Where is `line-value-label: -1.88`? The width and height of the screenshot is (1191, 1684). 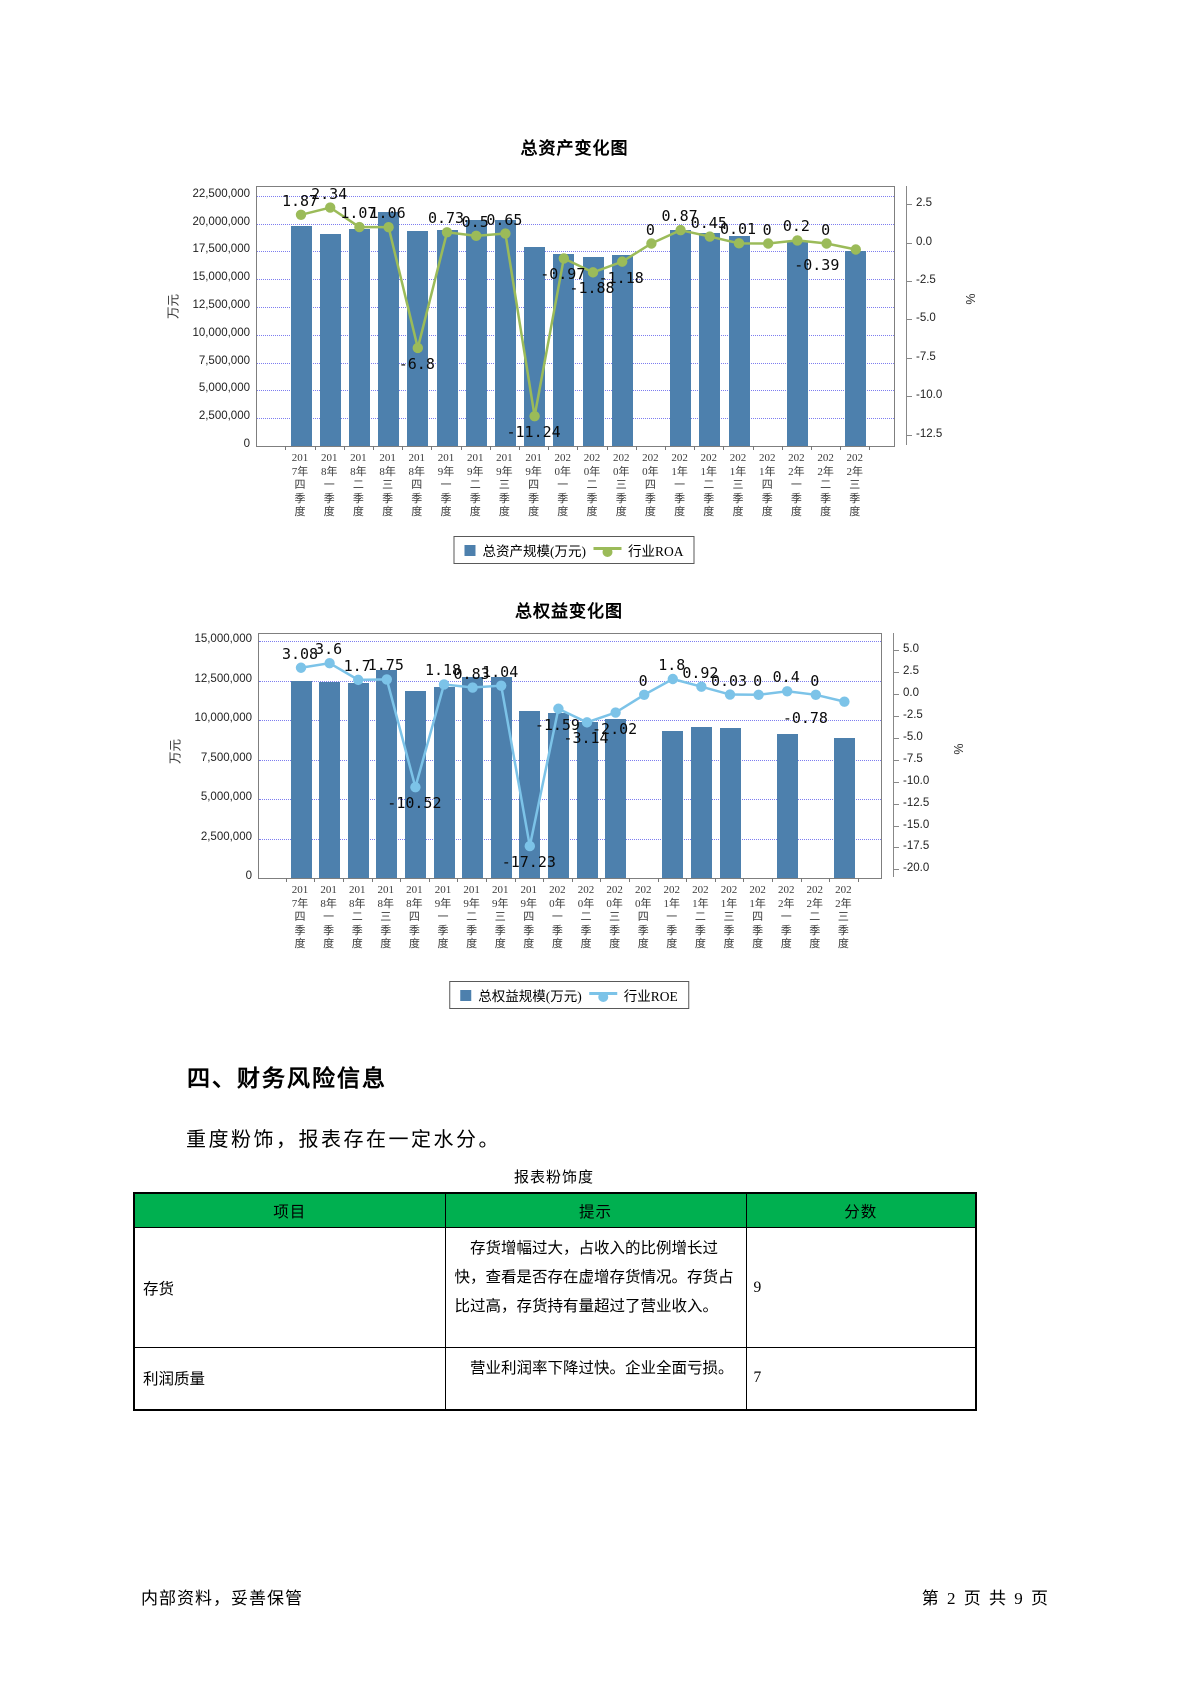 line-value-label: -1.88 is located at coordinates (592, 288).